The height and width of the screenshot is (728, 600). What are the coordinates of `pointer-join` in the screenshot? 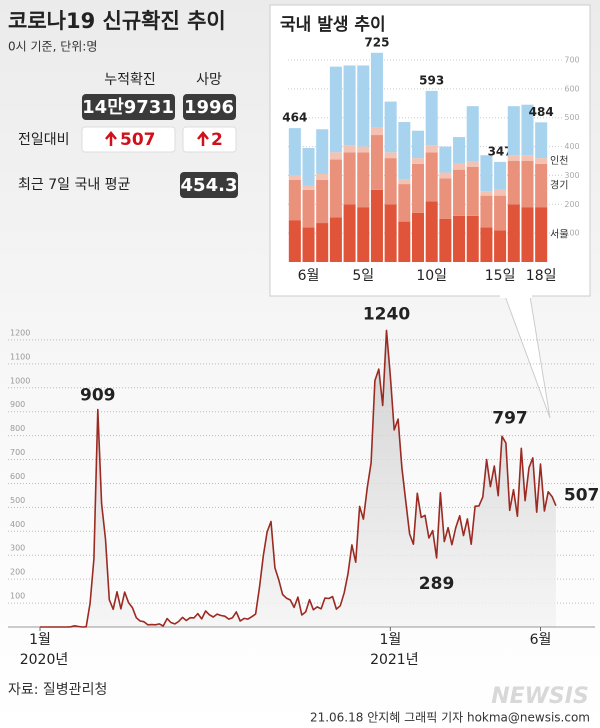 It's located at (516, 295).